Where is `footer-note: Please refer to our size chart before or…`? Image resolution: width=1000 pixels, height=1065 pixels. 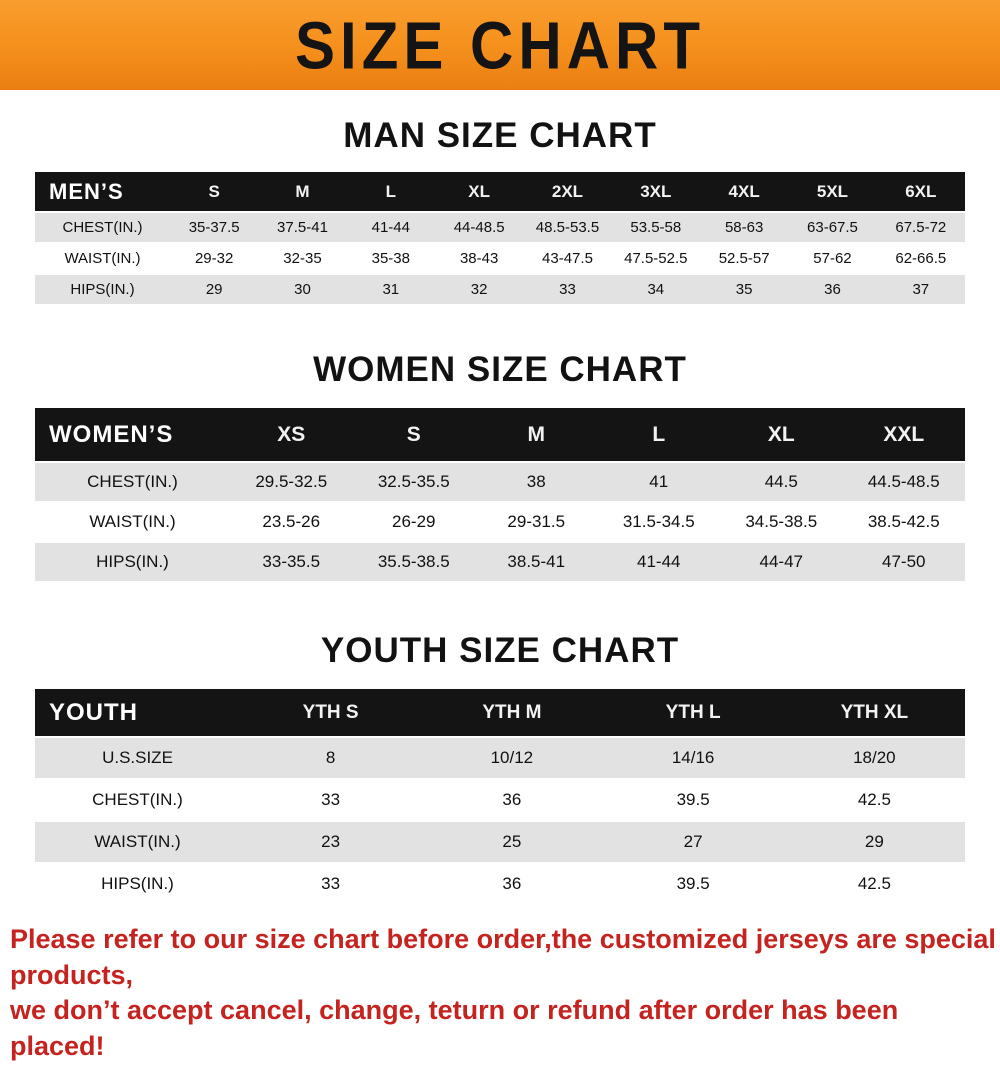 footer-note: Please refer to our size chart before or… is located at coordinates (505, 993).